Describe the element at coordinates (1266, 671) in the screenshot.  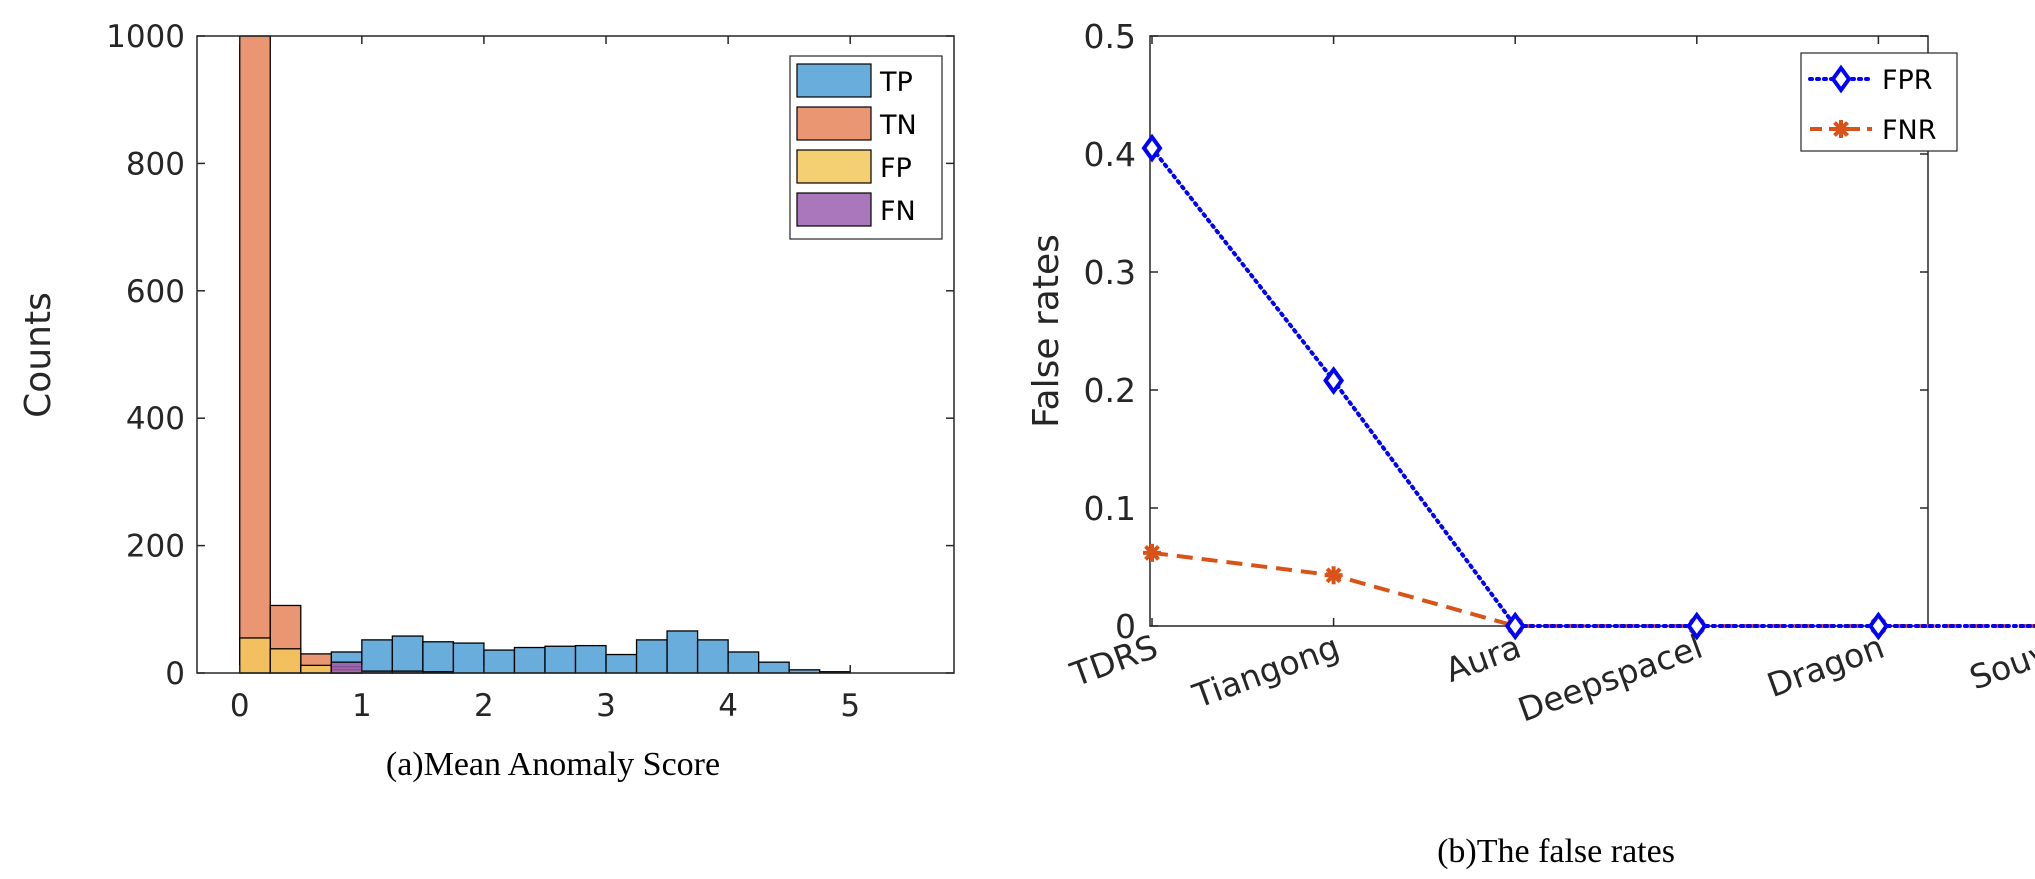
I see `x-tick-label: Tiangong` at that location.